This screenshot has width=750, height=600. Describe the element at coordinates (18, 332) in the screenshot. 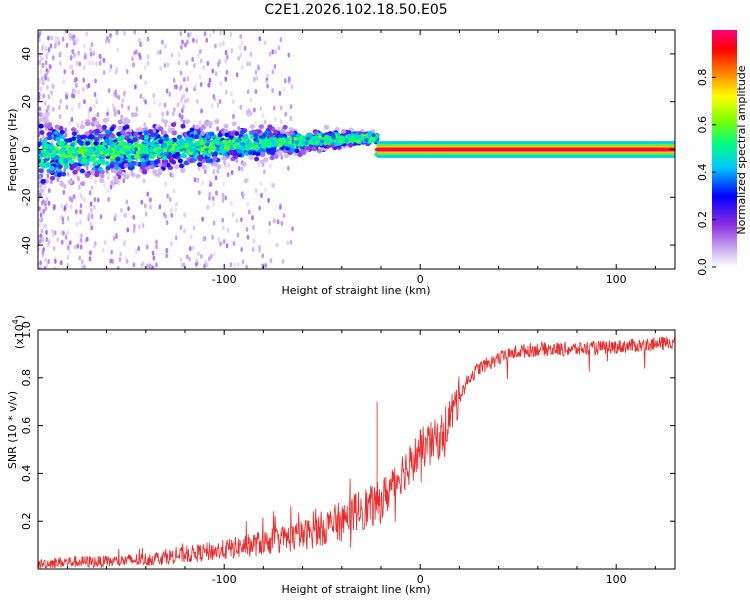

I see `snr-y-multiplier: (x104)` at that location.